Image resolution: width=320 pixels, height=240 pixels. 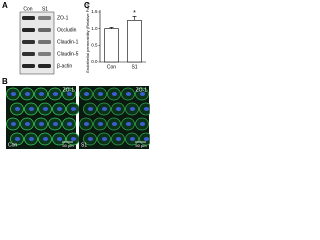 I want to click on y-tick-label: 0.5, so click(x=94, y=45).